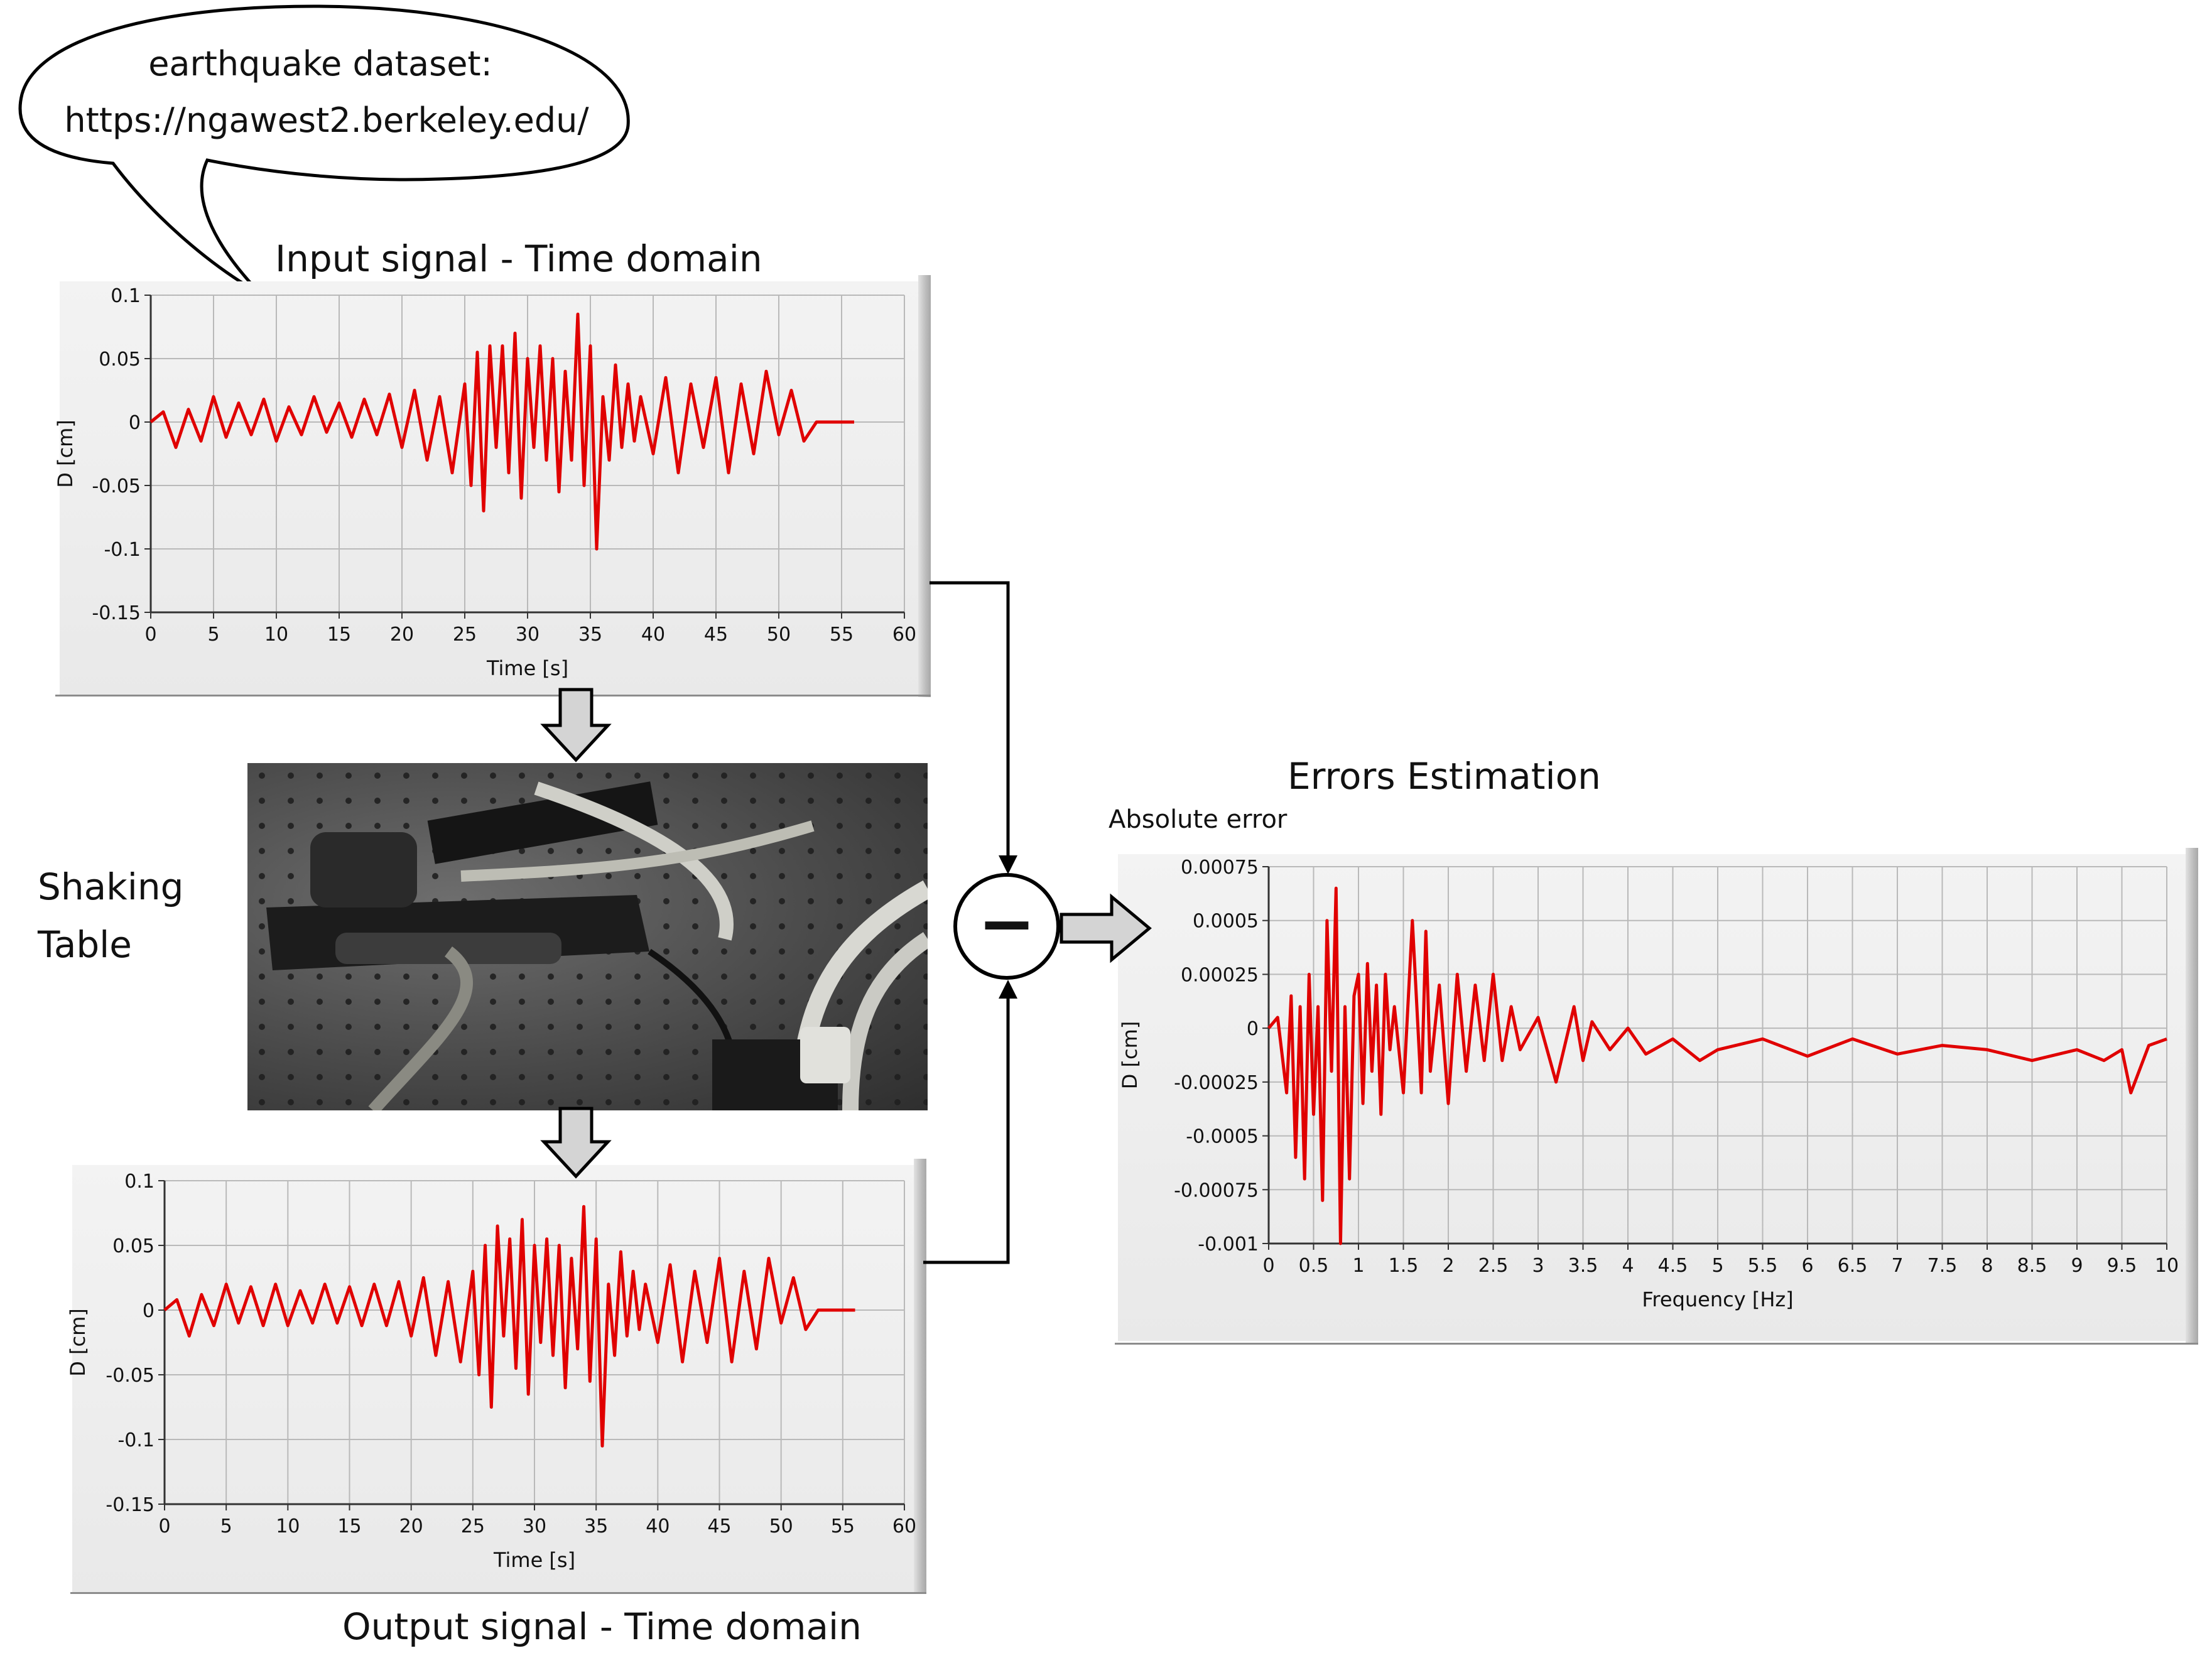 The width and height of the screenshot is (2212, 1653). What do you see at coordinates (349, 1526) in the screenshot?
I see `output-x-tick-label: 15` at bounding box center [349, 1526].